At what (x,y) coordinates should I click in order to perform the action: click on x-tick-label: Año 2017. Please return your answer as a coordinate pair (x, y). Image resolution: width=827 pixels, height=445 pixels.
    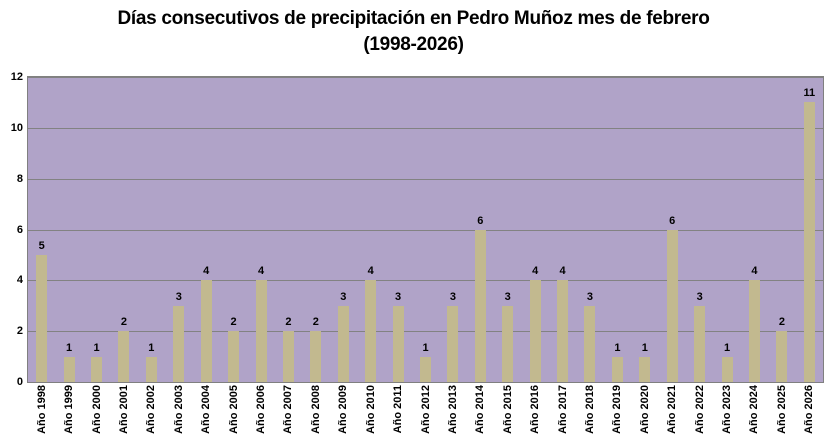
    Looking at the image, I should click on (562, 409).